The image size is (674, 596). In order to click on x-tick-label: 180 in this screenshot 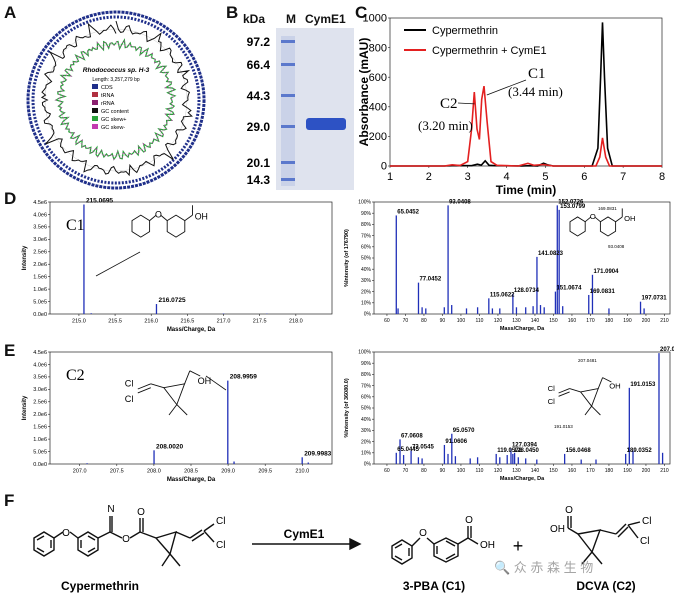, I will do `click(609, 471)`.